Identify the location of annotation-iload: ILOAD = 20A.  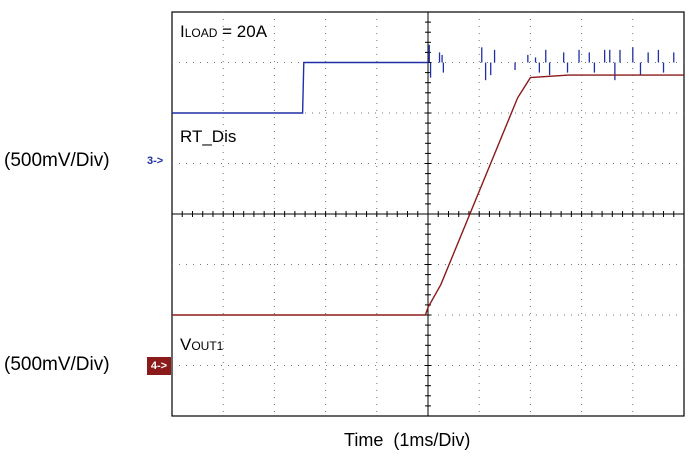
(223, 32).